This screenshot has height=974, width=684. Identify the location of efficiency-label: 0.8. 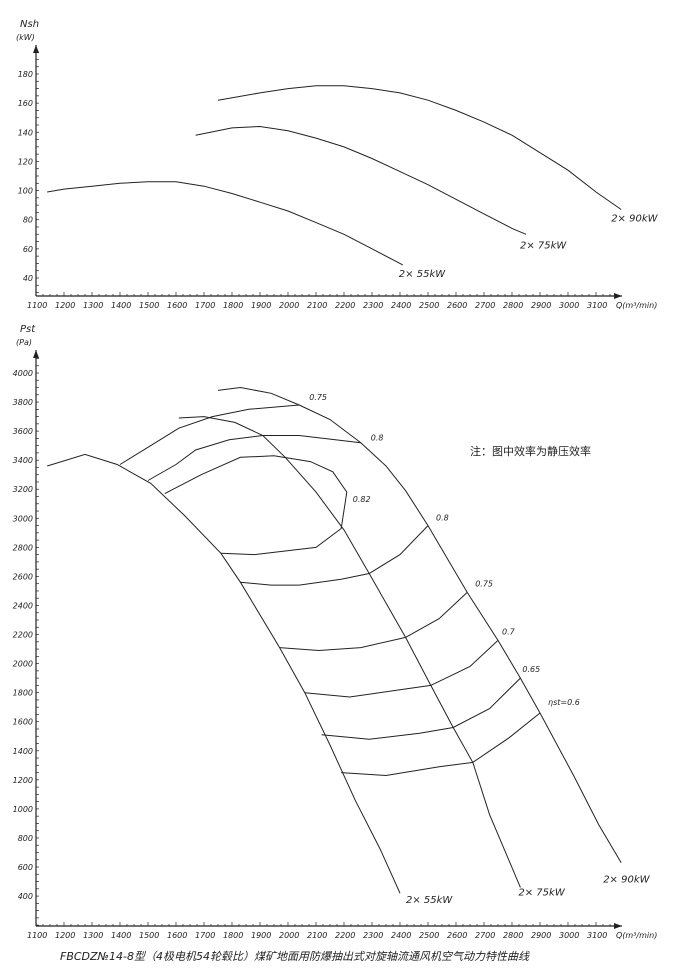
(442, 518).